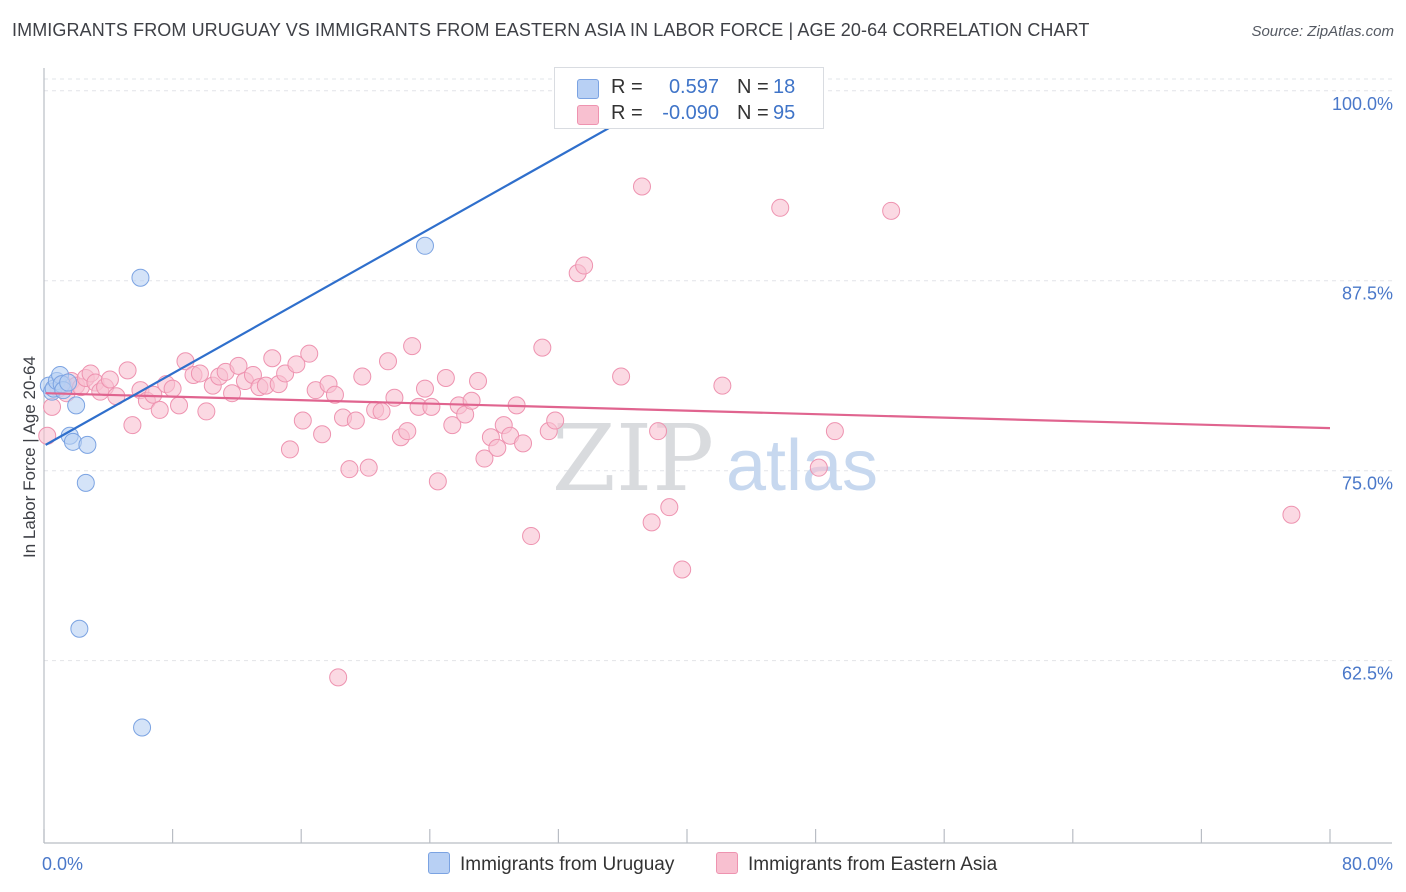 The image size is (1406, 892). I want to click on legend-swatch-eastern-asia, so click(588, 115).